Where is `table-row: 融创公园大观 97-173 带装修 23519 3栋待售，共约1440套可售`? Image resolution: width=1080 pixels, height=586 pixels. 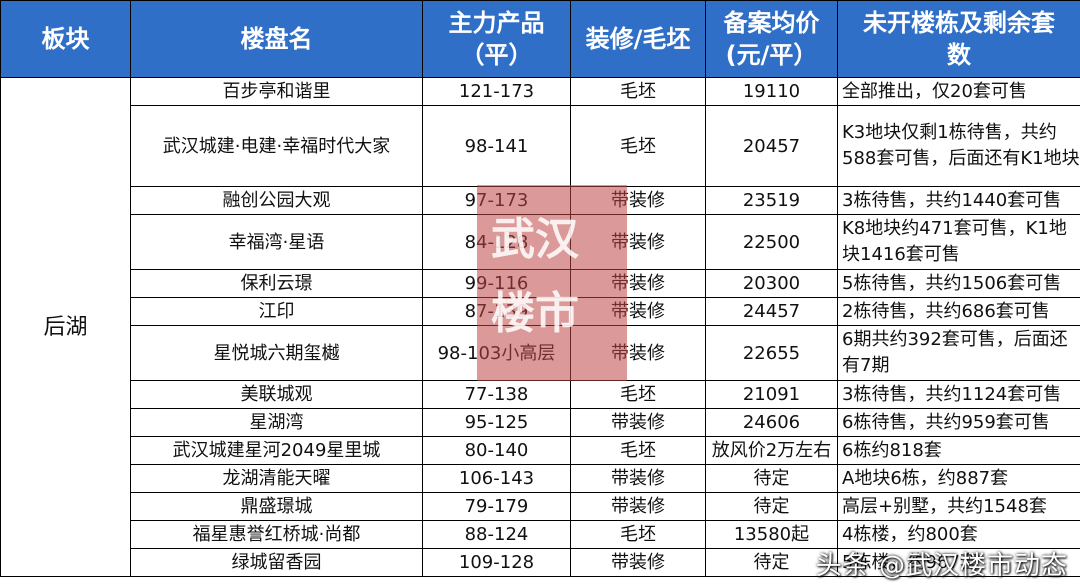 table-row: 融创公园大观 97-173 带装修 23519 3栋待售，共约1440套可售 is located at coordinates (540, 200).